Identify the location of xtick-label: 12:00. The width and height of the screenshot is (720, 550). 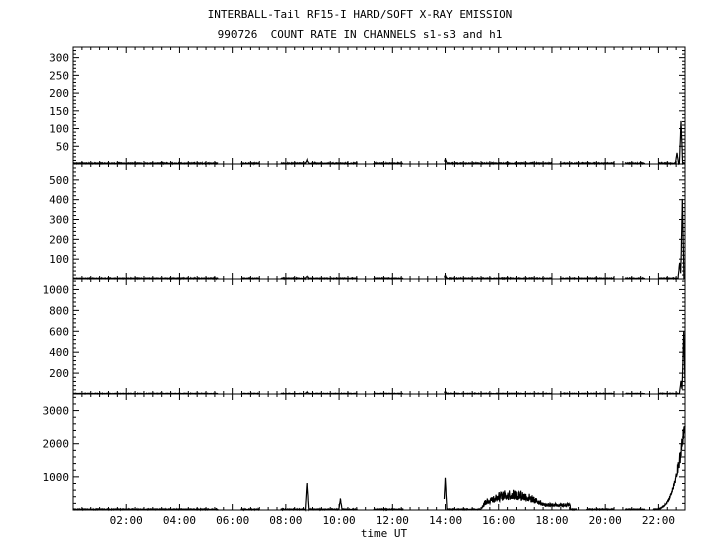
(392, 520).